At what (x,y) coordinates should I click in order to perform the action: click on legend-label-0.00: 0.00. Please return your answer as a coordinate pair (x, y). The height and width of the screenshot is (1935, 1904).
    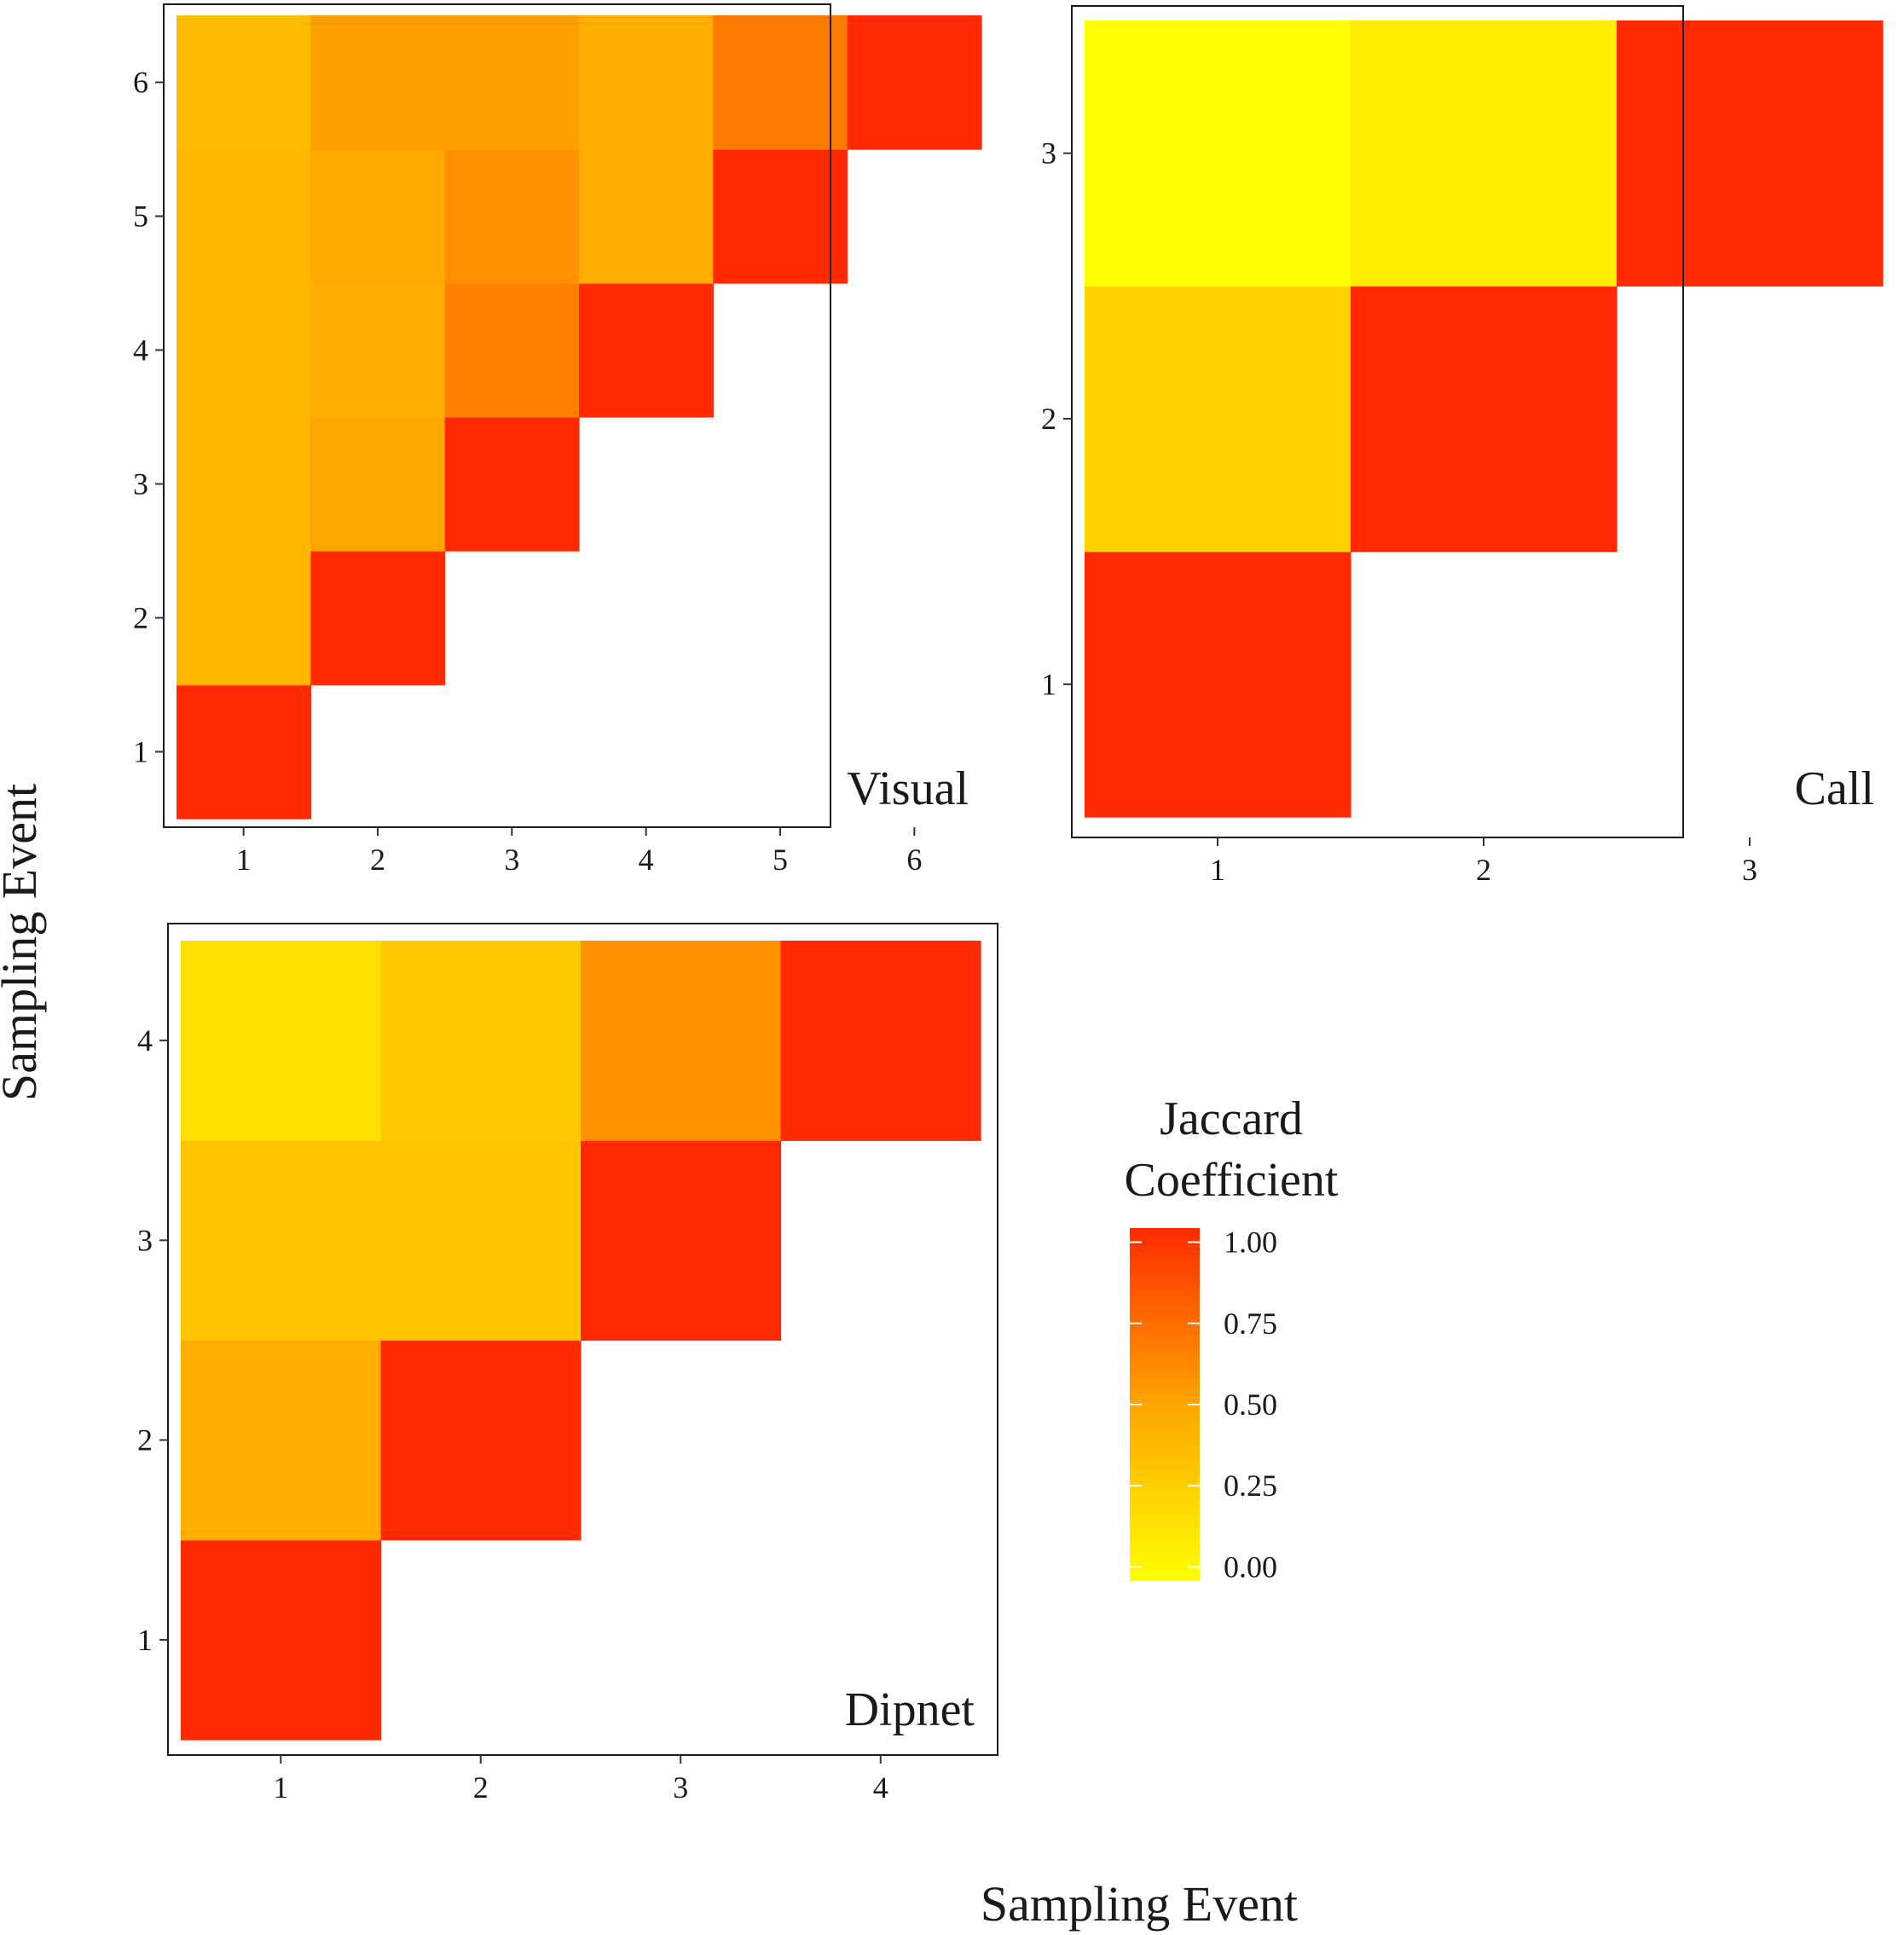
    Looking at the image, I should click on (1250, 1567).